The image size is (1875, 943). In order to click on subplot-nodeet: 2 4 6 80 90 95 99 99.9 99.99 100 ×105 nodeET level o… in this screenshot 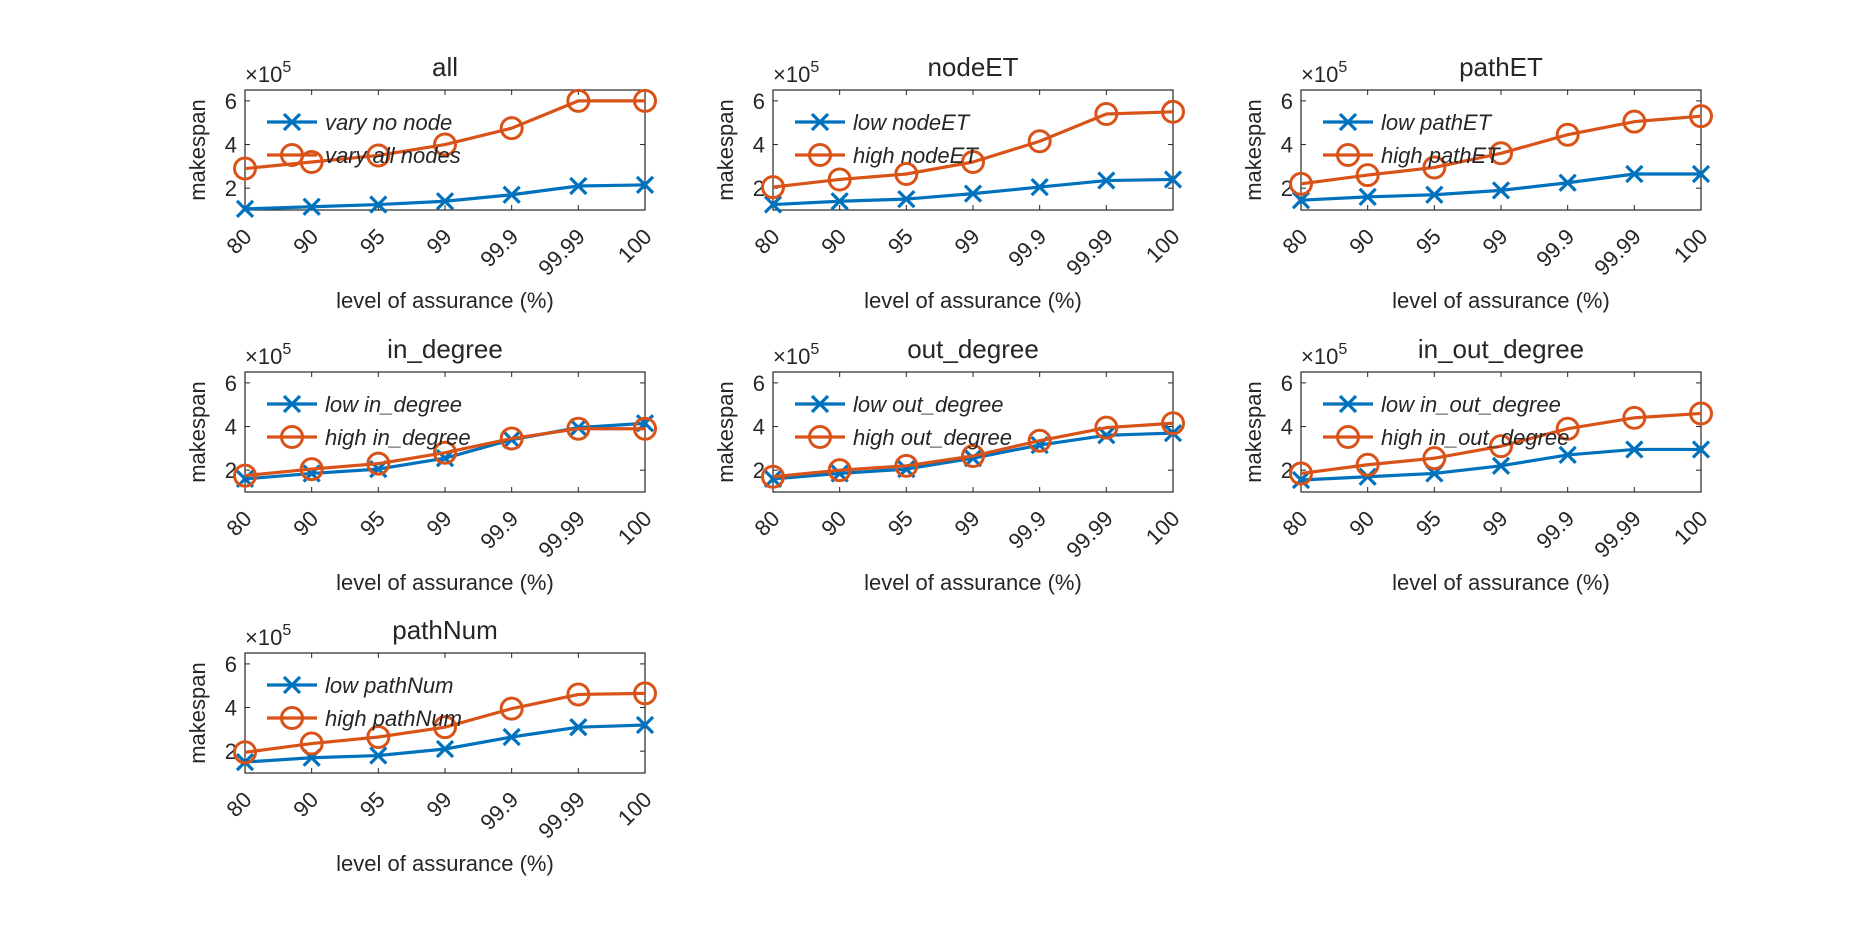, I will do `click(949, 182)`.